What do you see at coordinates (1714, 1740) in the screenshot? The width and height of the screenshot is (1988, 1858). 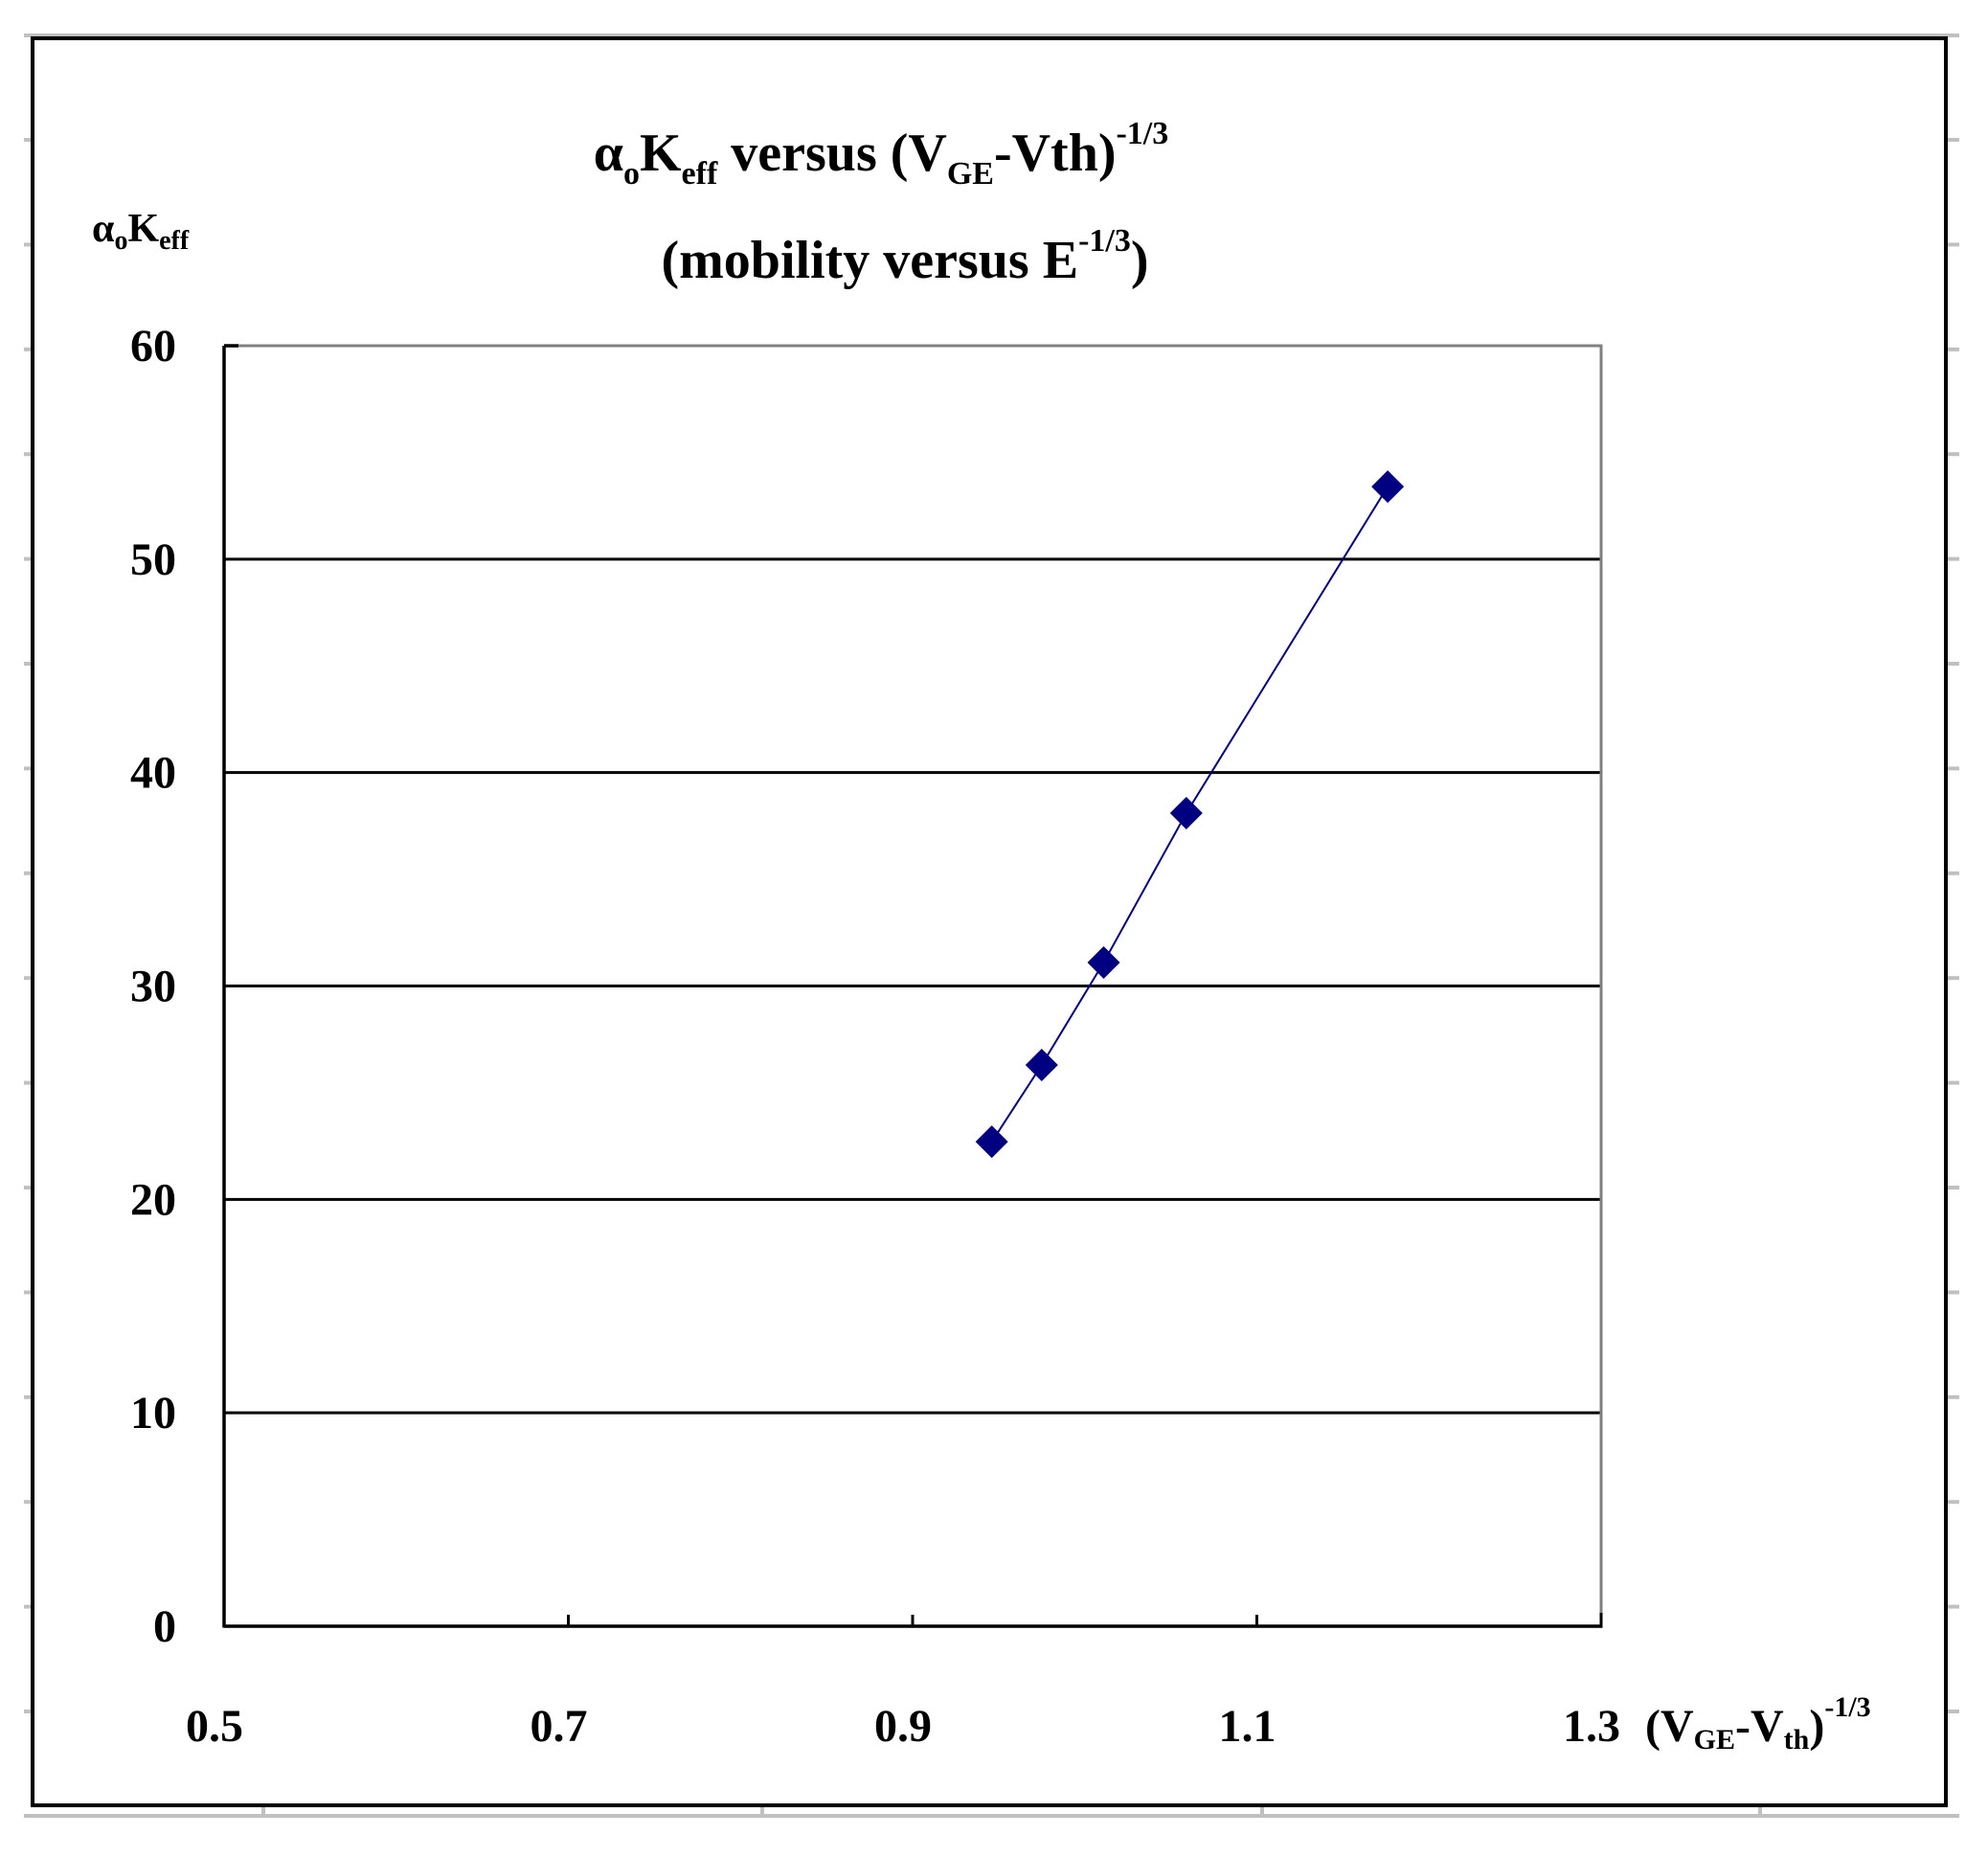 I see `xlabel-v-sub: GE` at bounding box center [1714, 1740].